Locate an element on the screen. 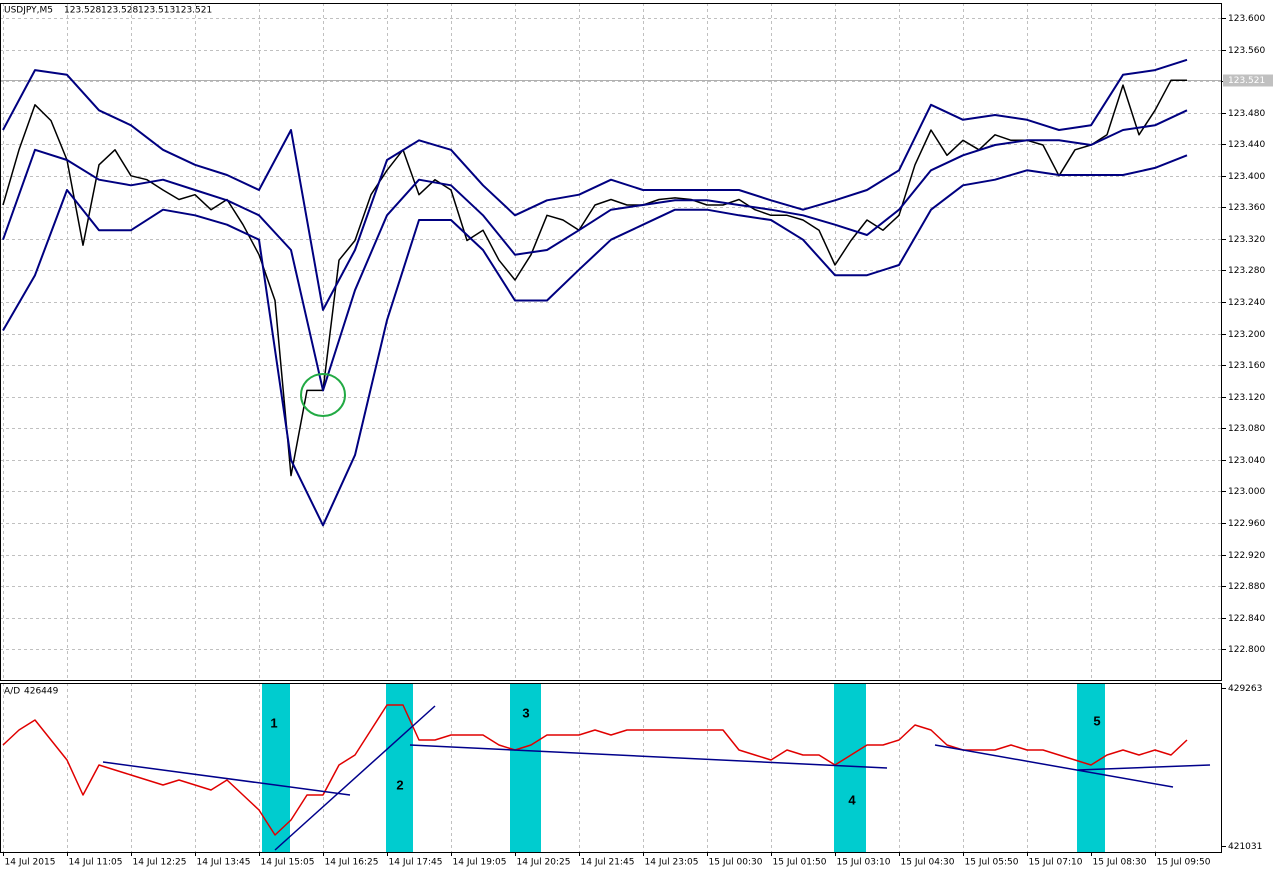 The width and height of the screenshot is (1276, 873). x-tick-label: 14 Jul 12:25 is located at coordinates (160, 863).